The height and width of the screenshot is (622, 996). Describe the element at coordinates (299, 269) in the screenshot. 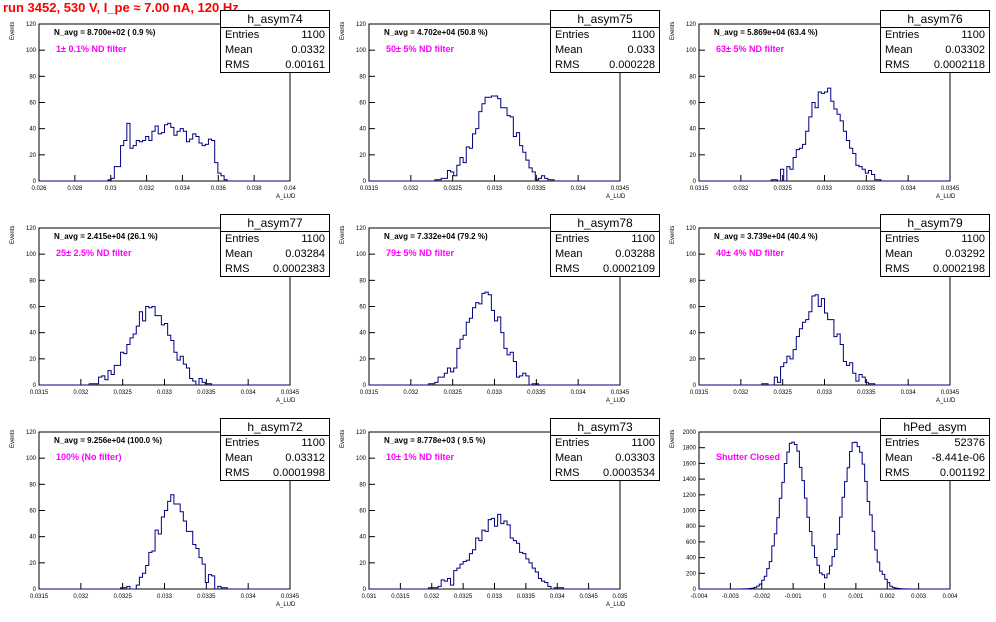

I see `stats-value-rms: 0.0002383` at that location.